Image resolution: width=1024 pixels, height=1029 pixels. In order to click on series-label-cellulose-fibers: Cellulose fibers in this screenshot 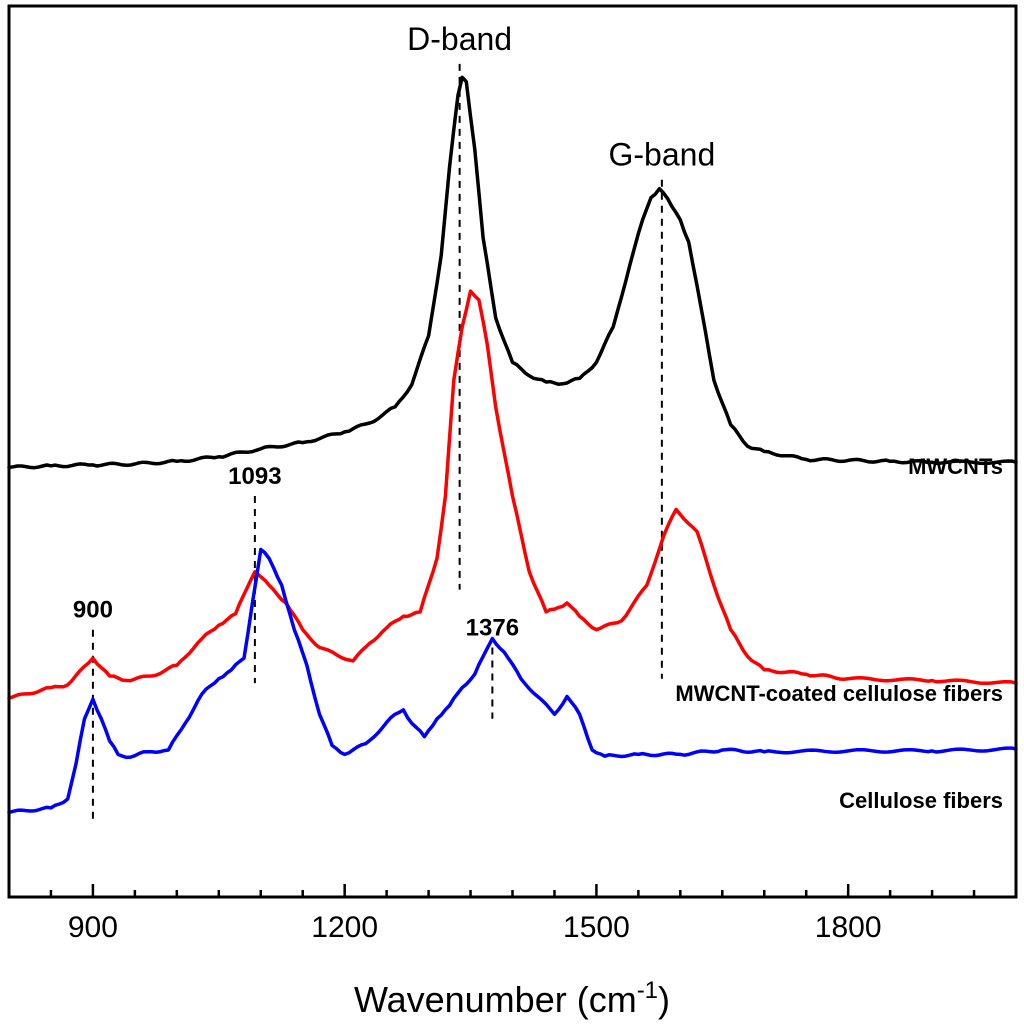, I will do `click(921, 800)`.